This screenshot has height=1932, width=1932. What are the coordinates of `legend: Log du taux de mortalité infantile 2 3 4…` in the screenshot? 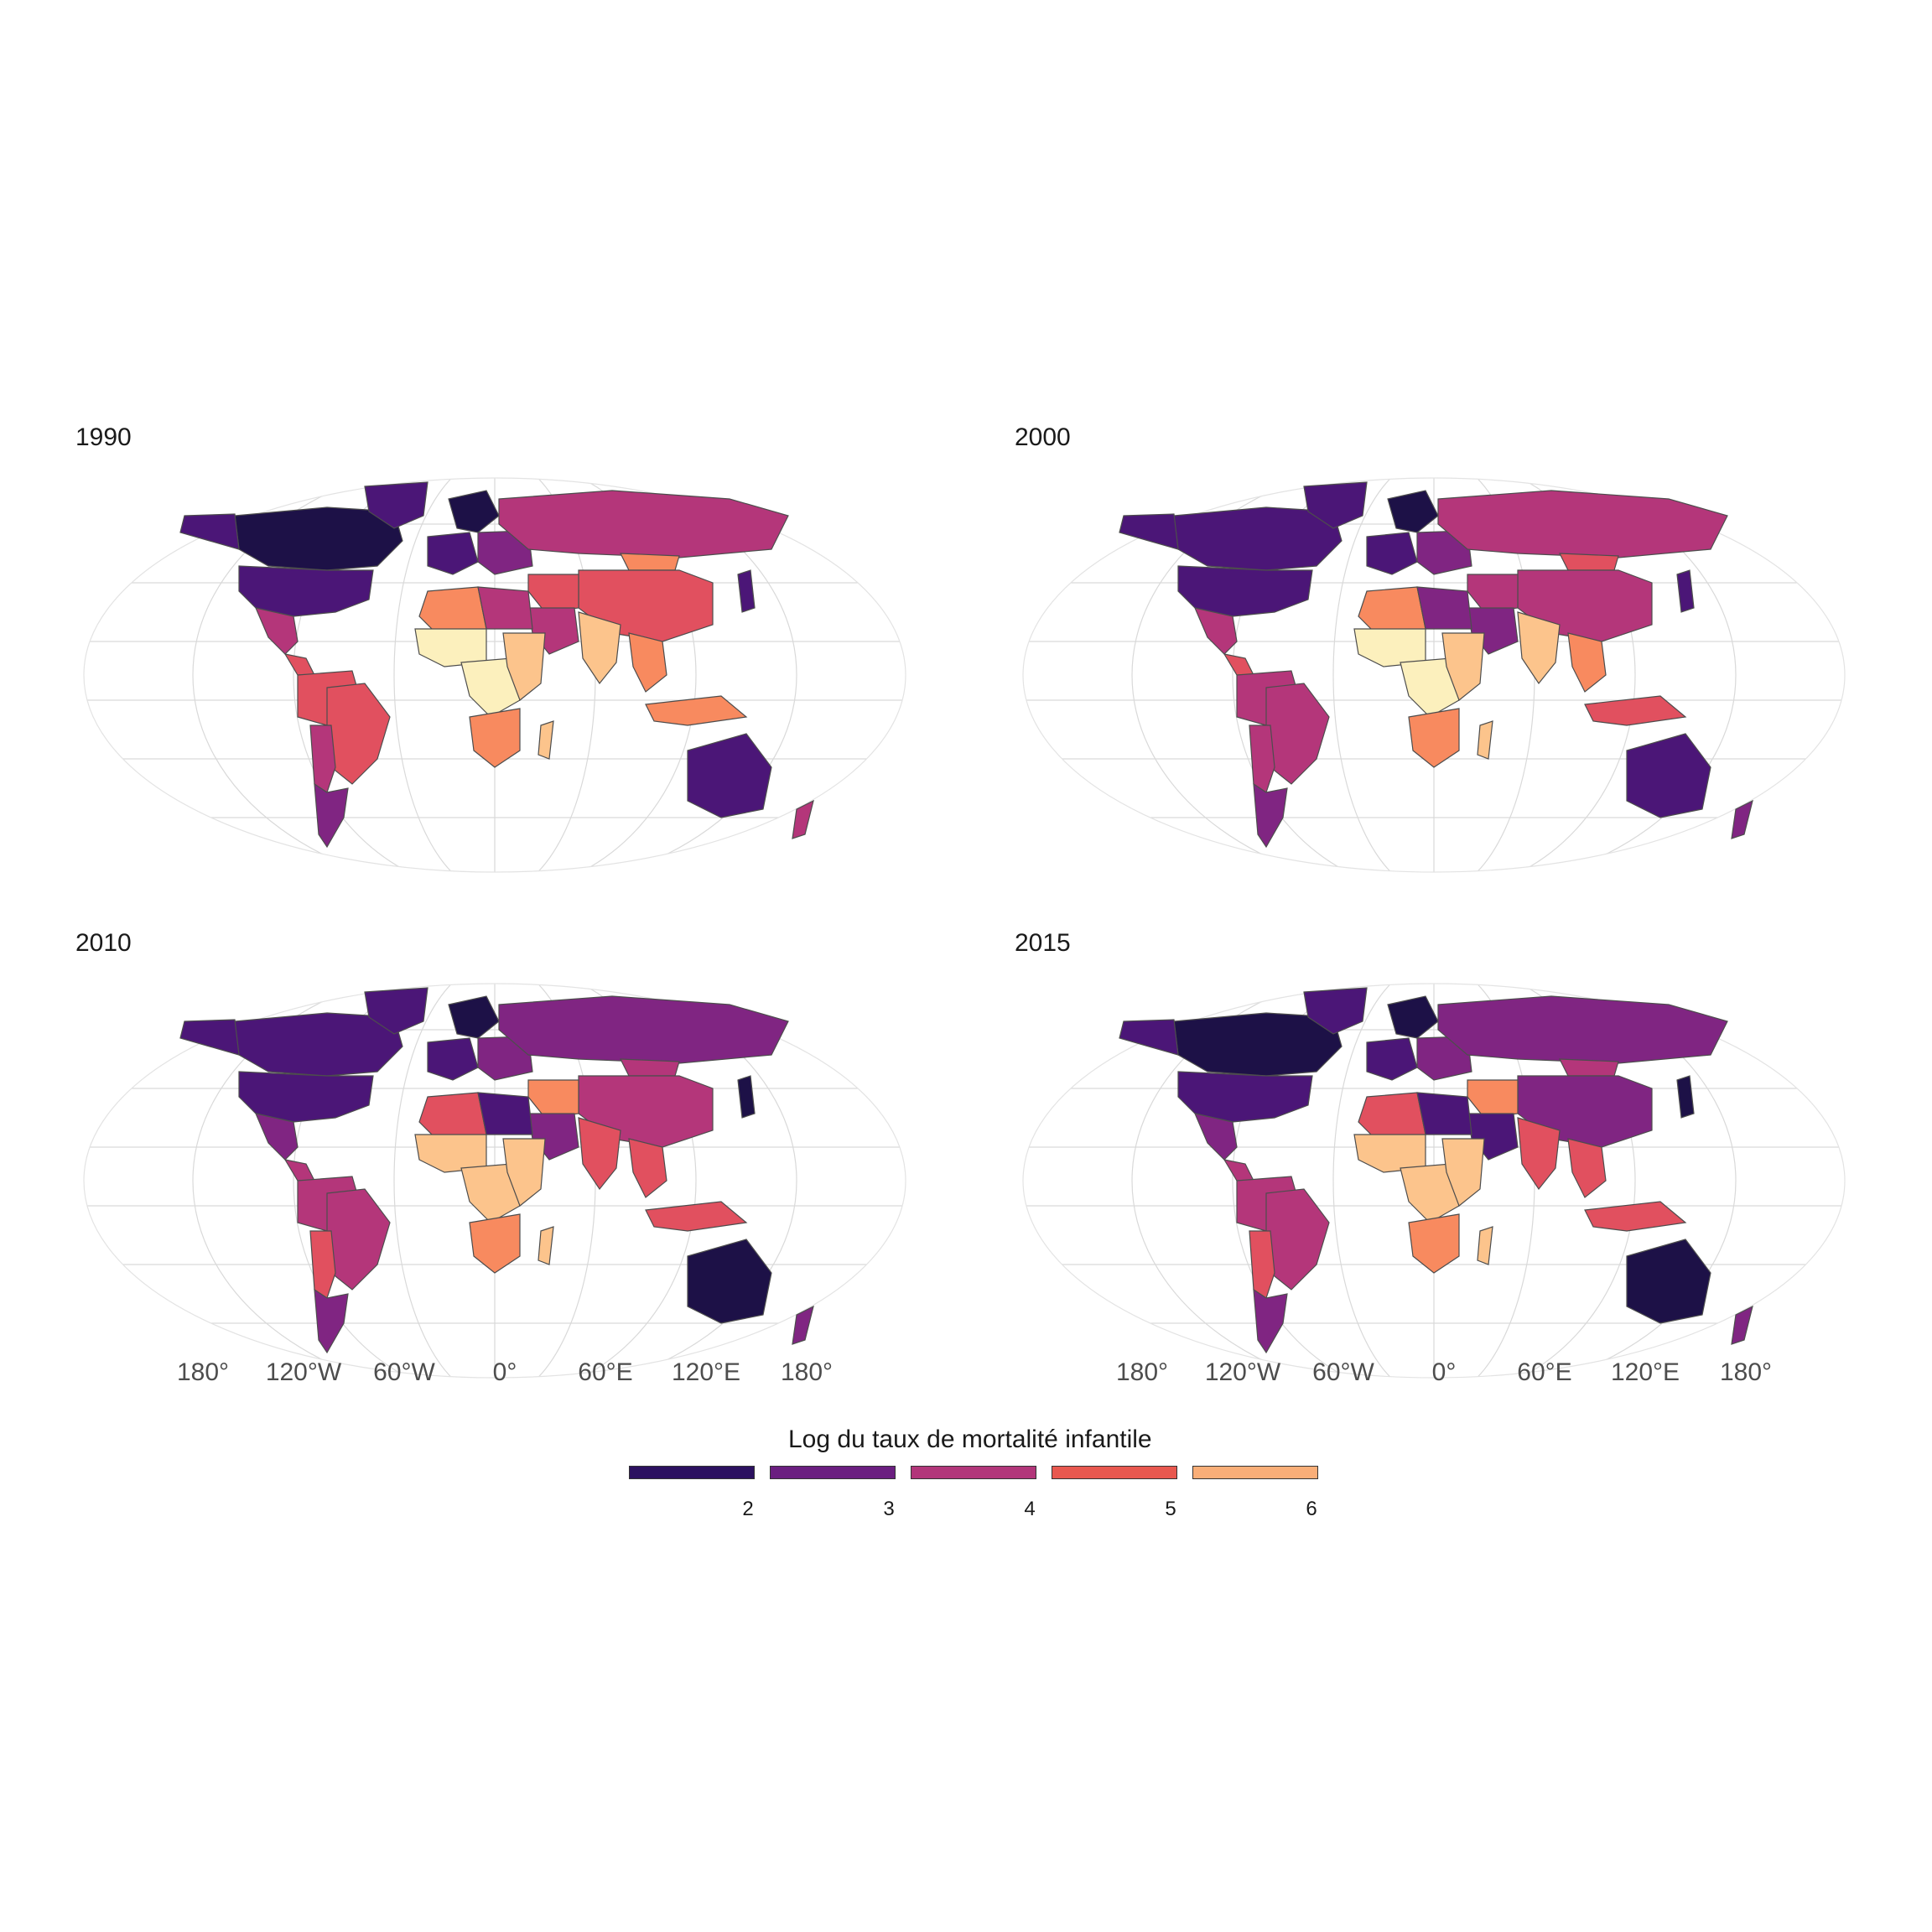 It's located at (981, 1476).